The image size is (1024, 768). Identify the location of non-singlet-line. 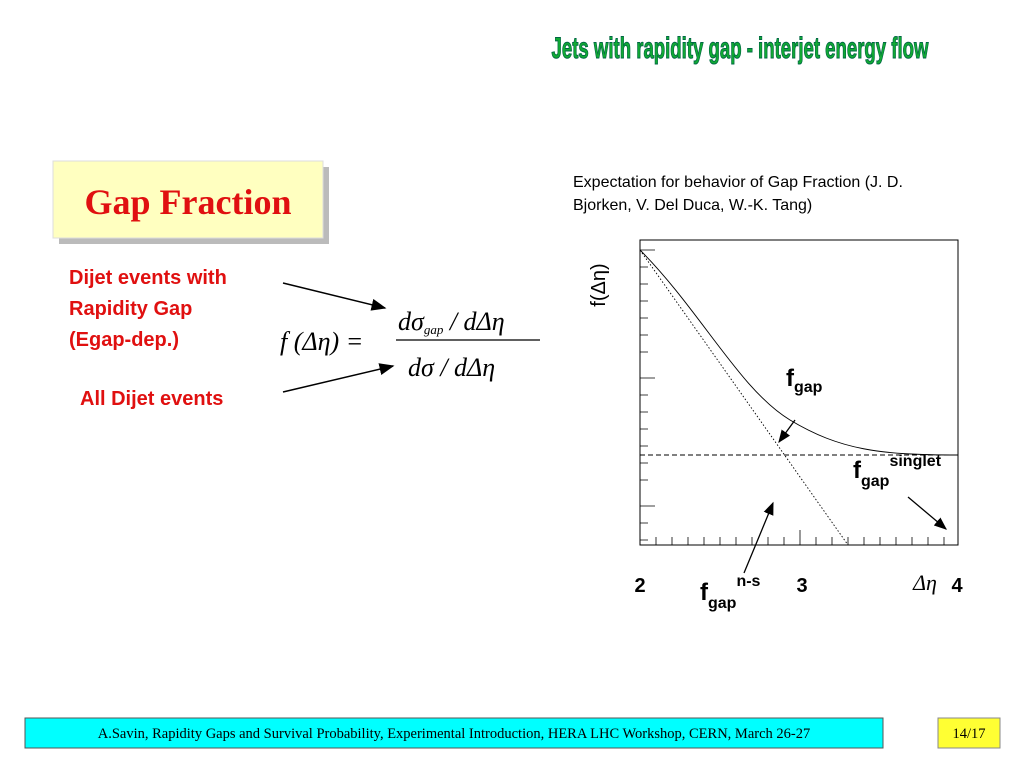
(744, 397).